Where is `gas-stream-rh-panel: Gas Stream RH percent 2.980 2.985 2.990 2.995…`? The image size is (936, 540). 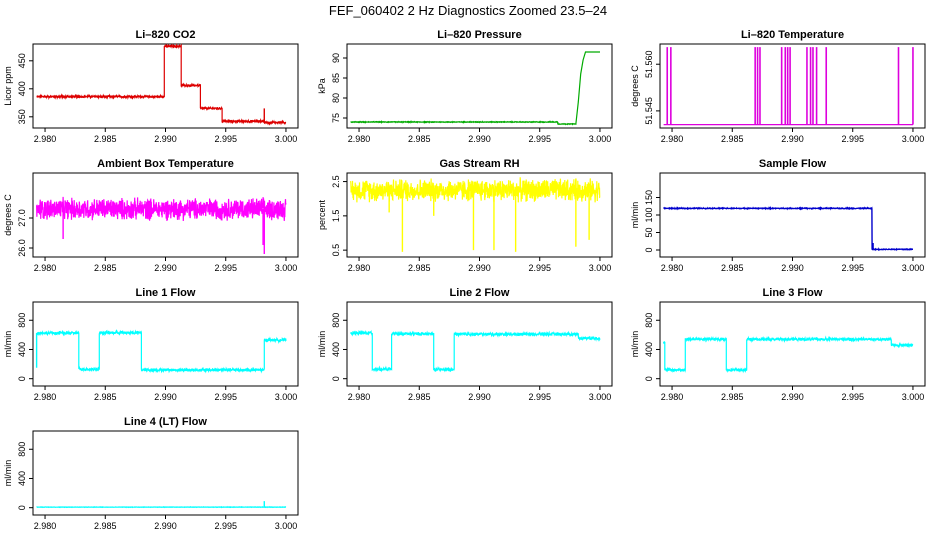 gas-stream-rh-panel: Gas Stream RH percent 2.980 2.985 2.990 2.995… is located at coordinates (465, 215).